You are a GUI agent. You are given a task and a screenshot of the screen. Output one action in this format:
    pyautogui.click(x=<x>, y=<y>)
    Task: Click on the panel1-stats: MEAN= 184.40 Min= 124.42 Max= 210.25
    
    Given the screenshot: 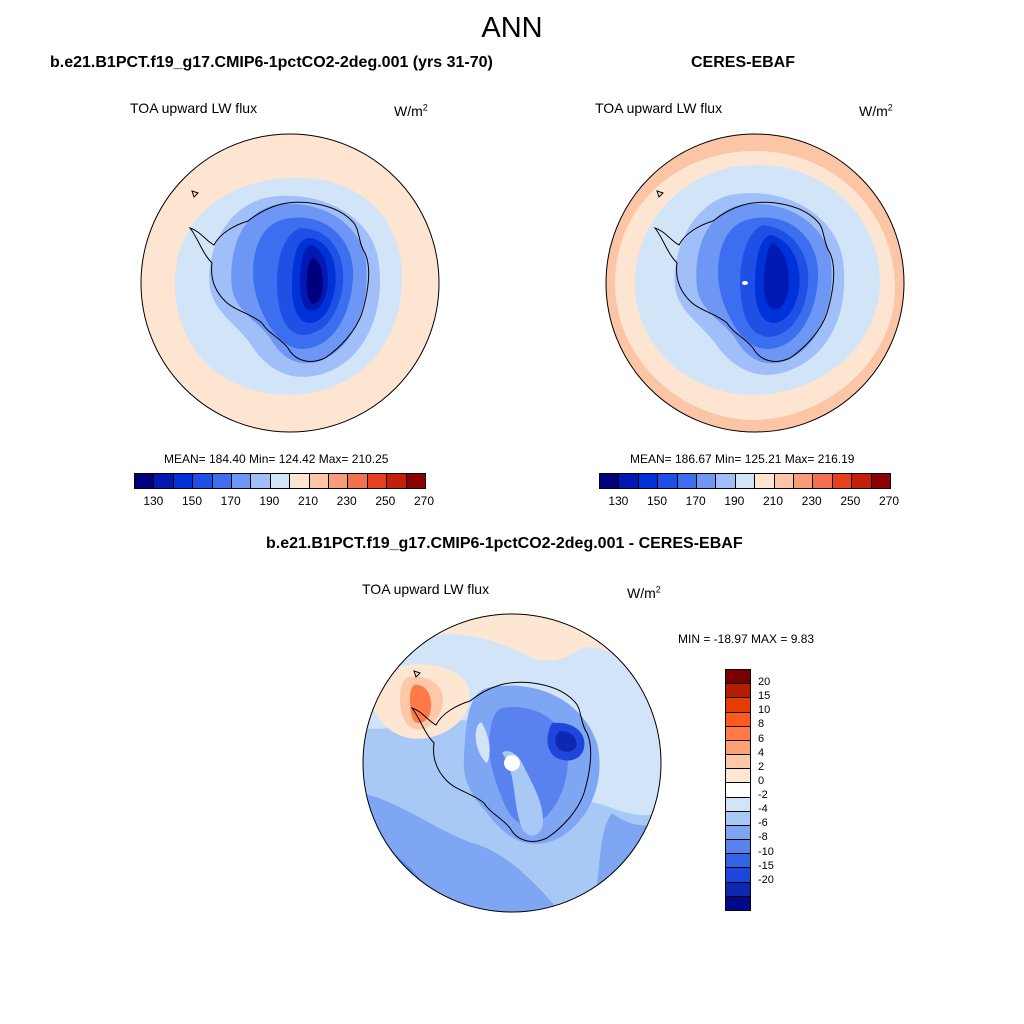 What is the action you would take?
    pyautogui.click(x=276, y=459)
    